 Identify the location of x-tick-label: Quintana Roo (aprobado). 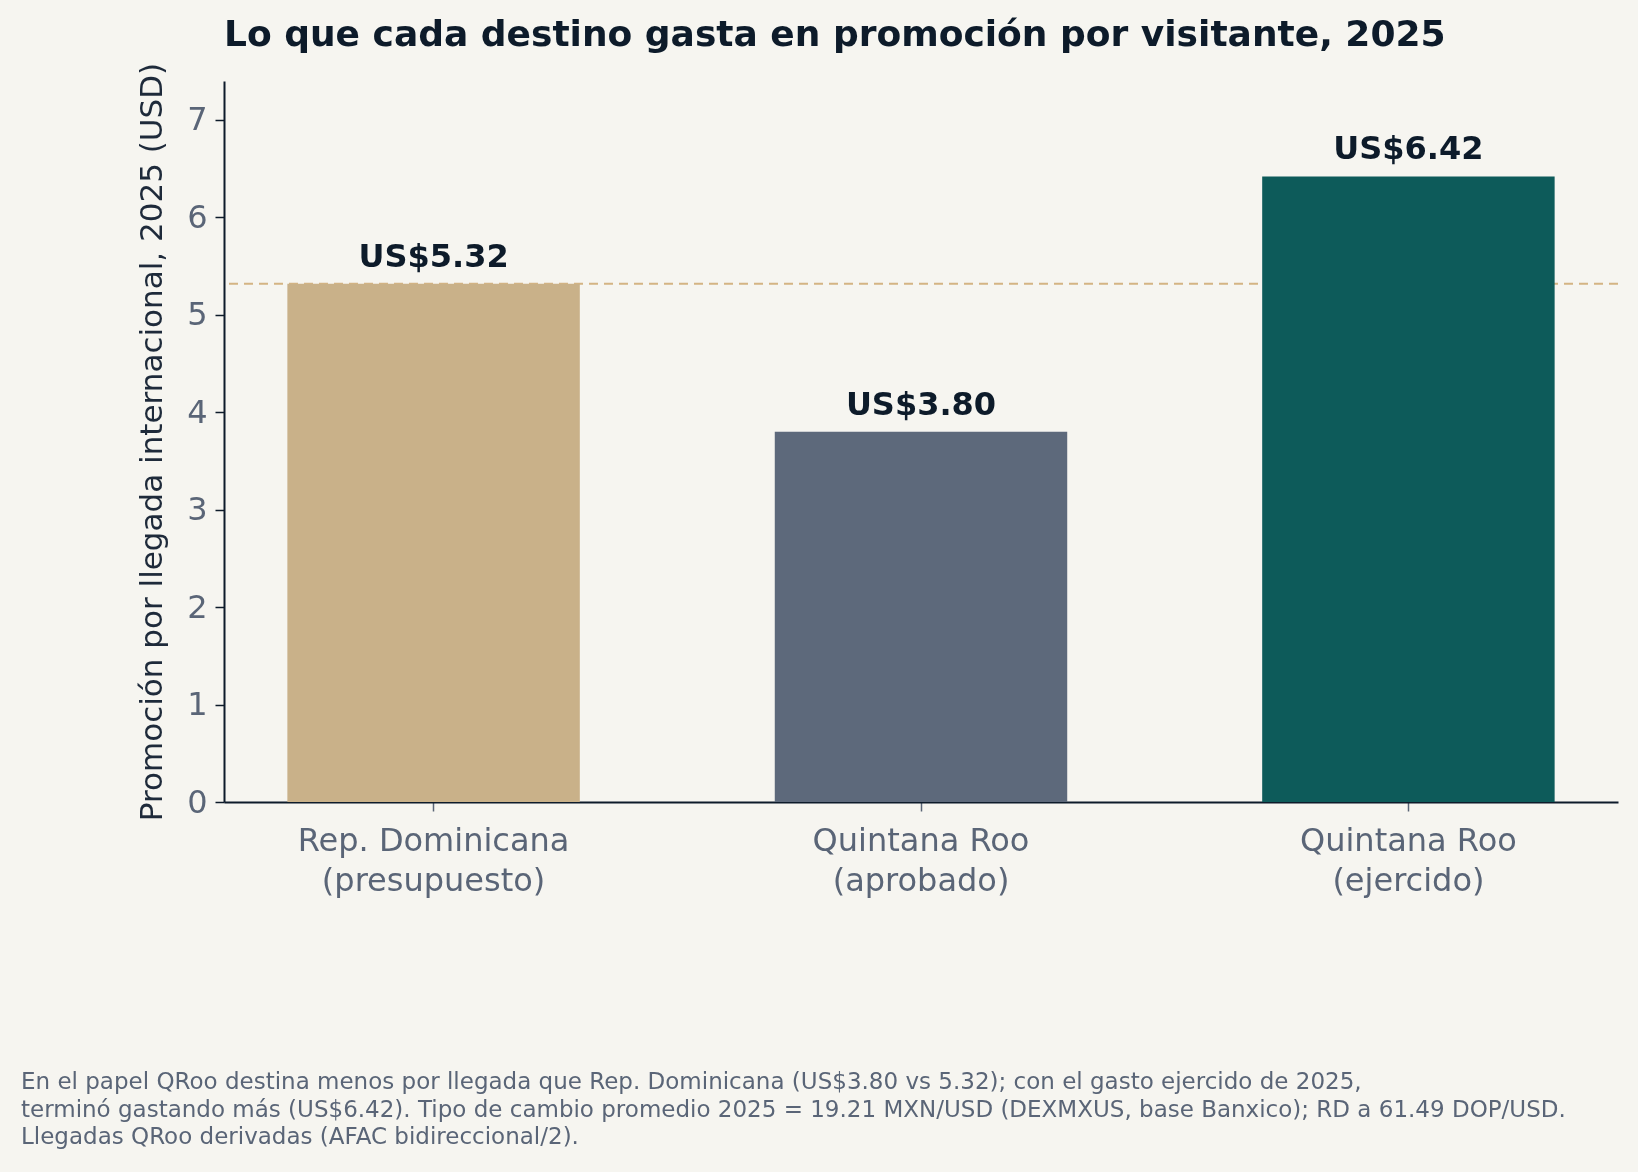
(921, 859).